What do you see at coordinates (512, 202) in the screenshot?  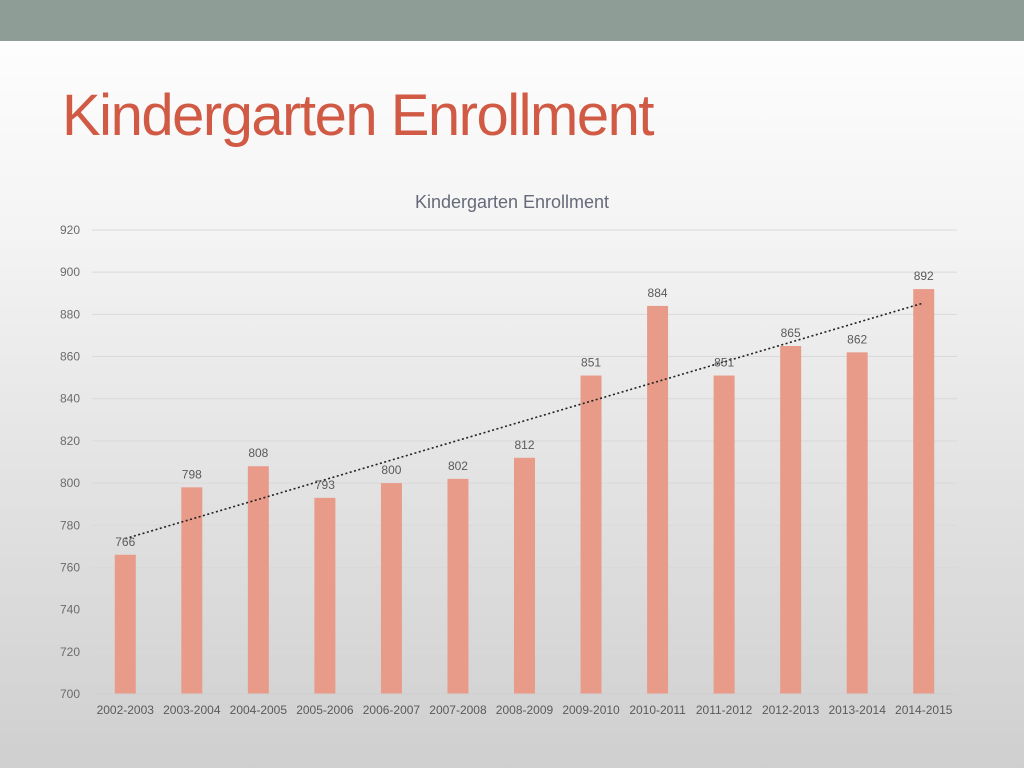 I see `chart-title: Kindergarten Enrollment` at bounding box center [512, 202].